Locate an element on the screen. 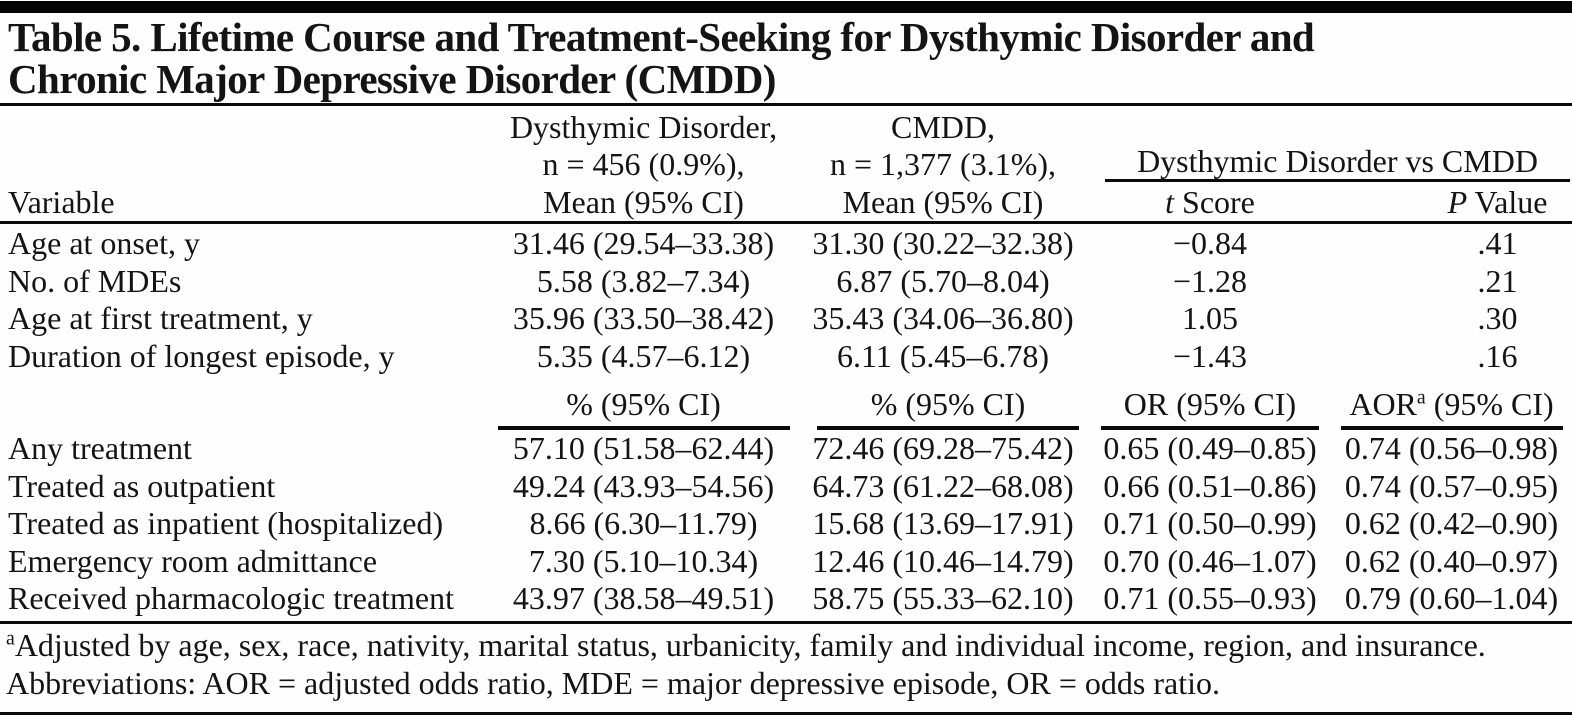 The image size is (1572, 717). cell-cmdd: 31.30 (30.22–32.38) is located at coordinates (943, 243).